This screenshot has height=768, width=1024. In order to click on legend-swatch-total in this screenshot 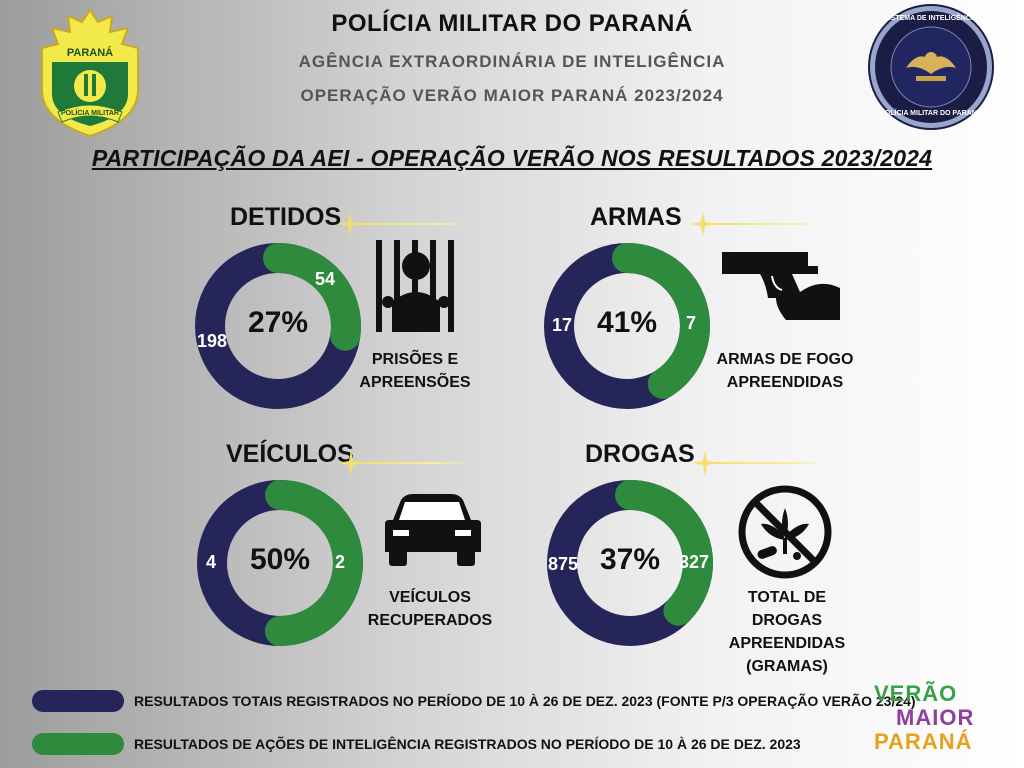, I will do `click(78, 701)`.